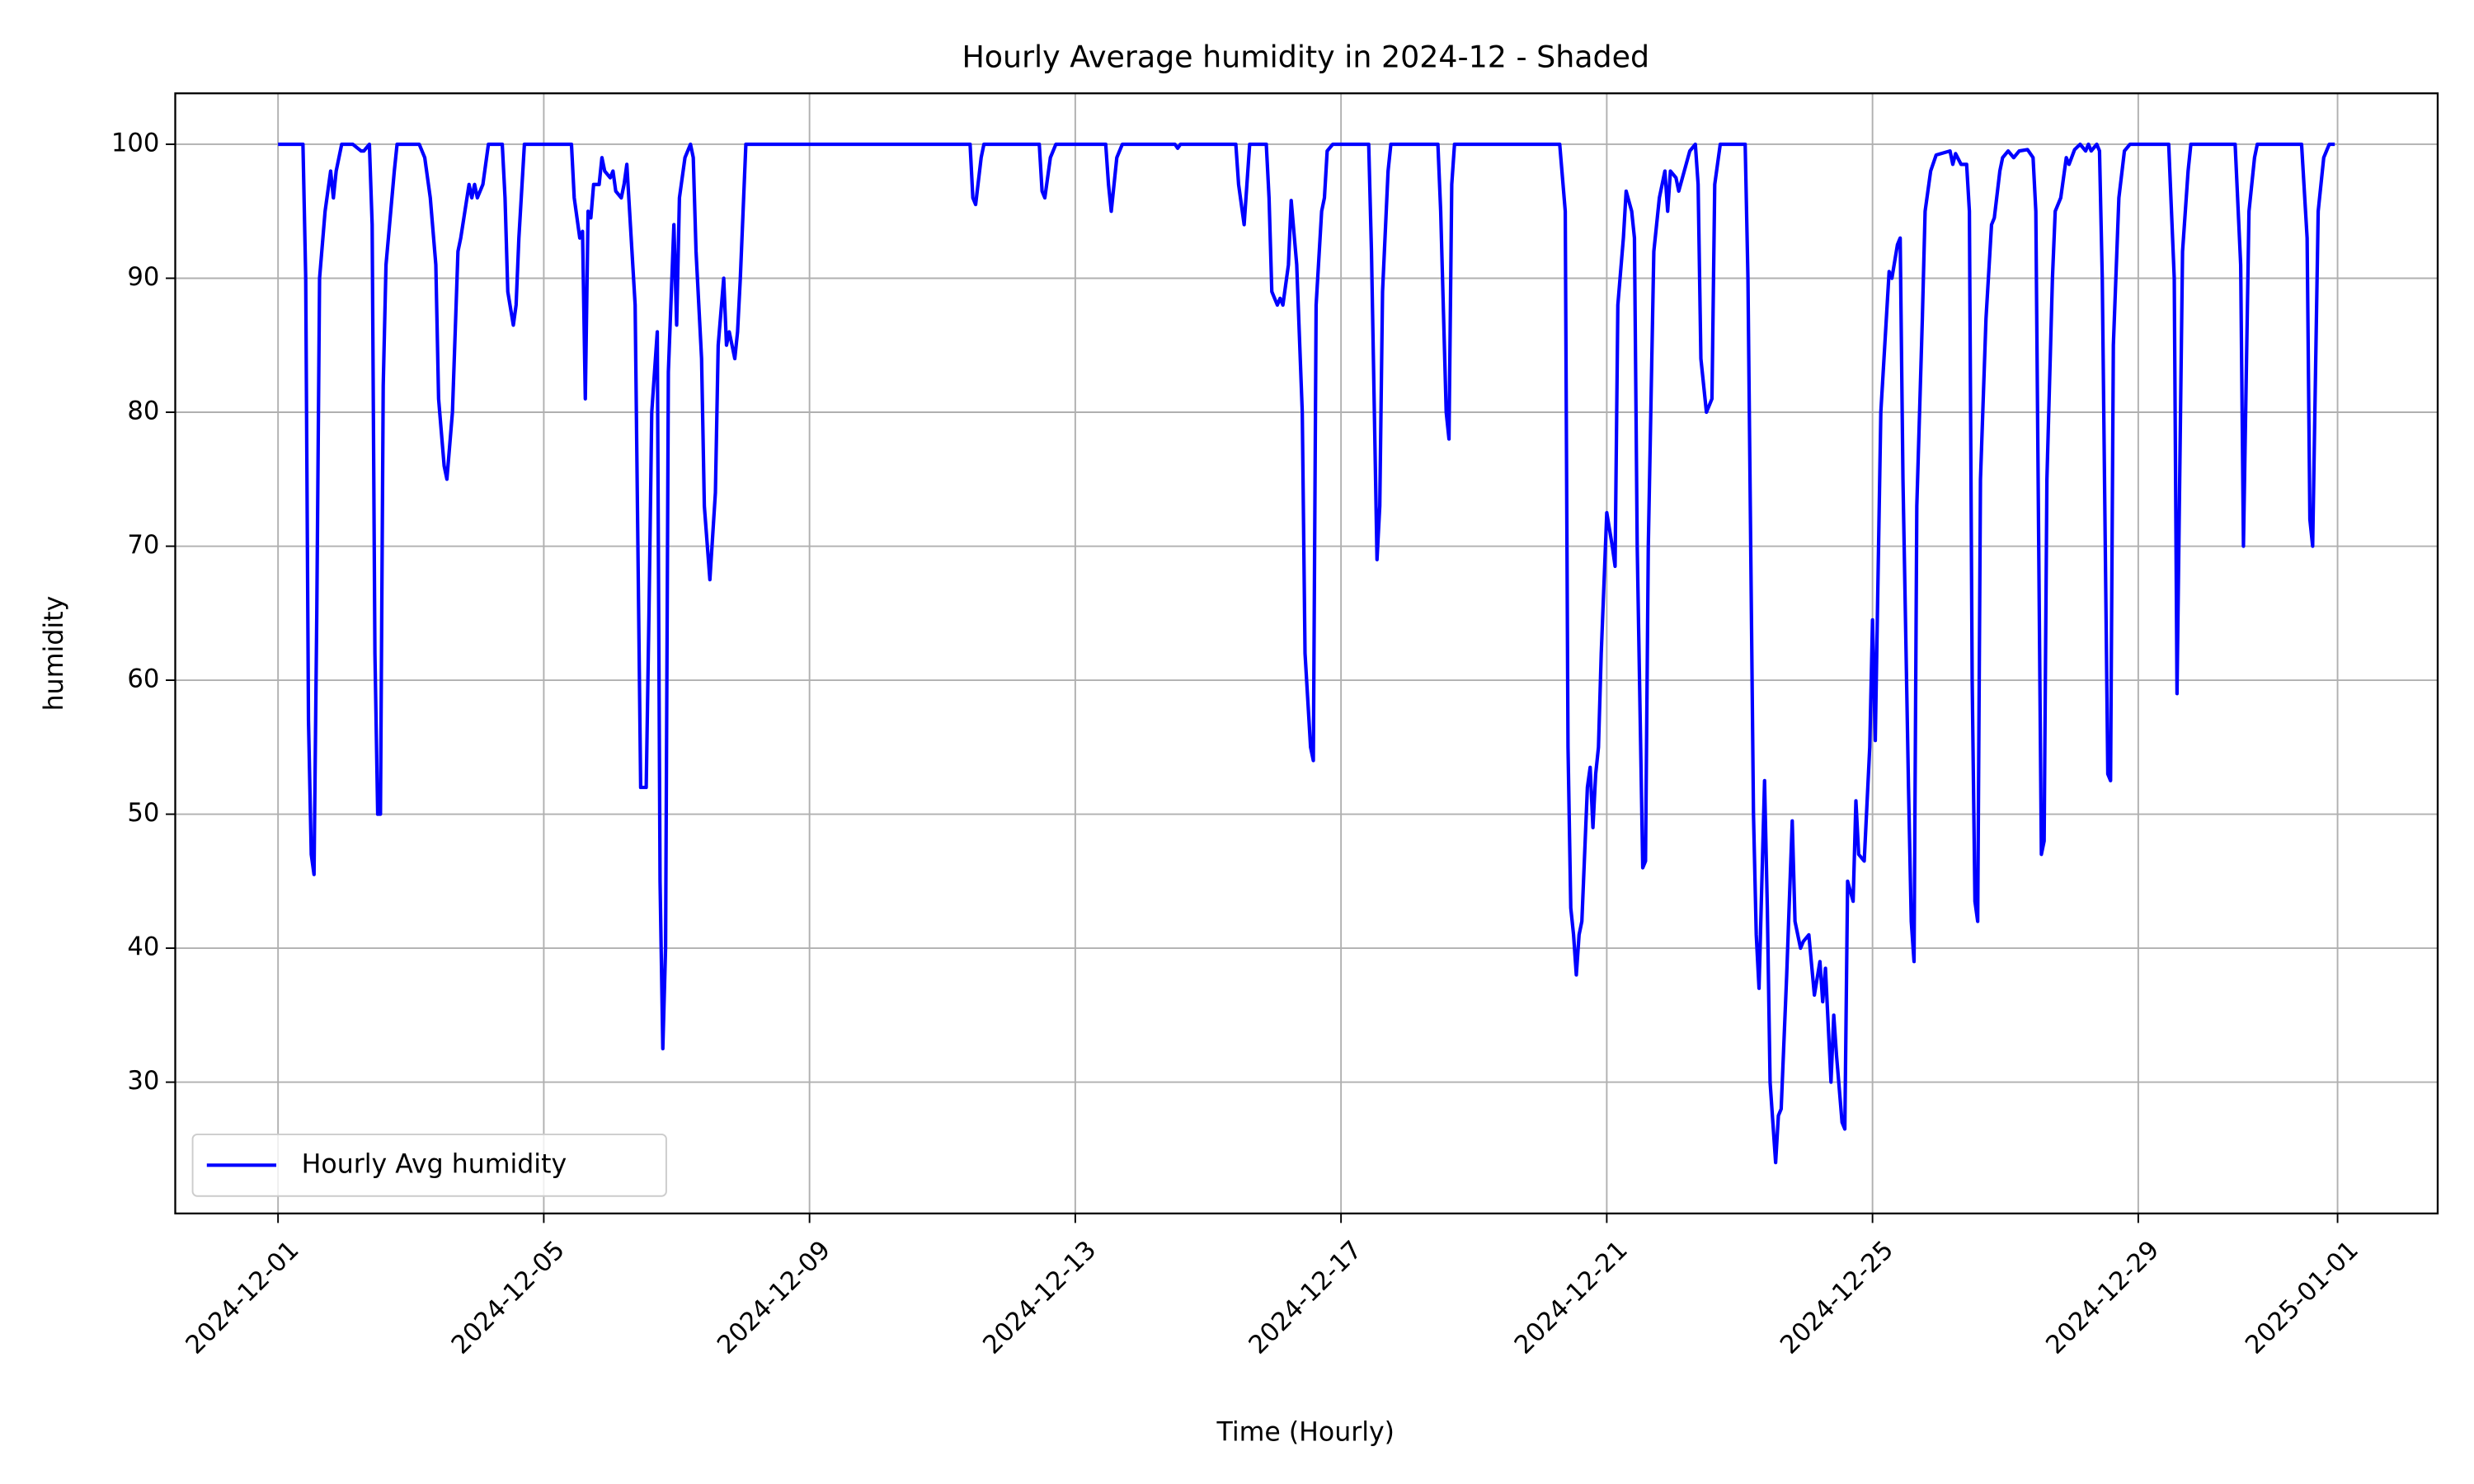 The image size is (2474, 1484). Describe the element at coordinates (1305, 1433) in the screenshot. I see `x-axis-title: Time (Hourly)` at that location.